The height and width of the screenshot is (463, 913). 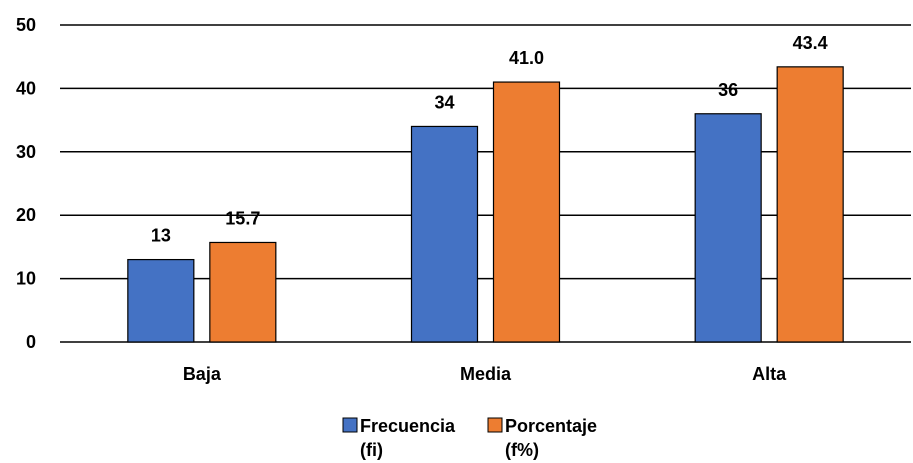 I want to click on x-category-label: Alta, so click(x=769, y=374).